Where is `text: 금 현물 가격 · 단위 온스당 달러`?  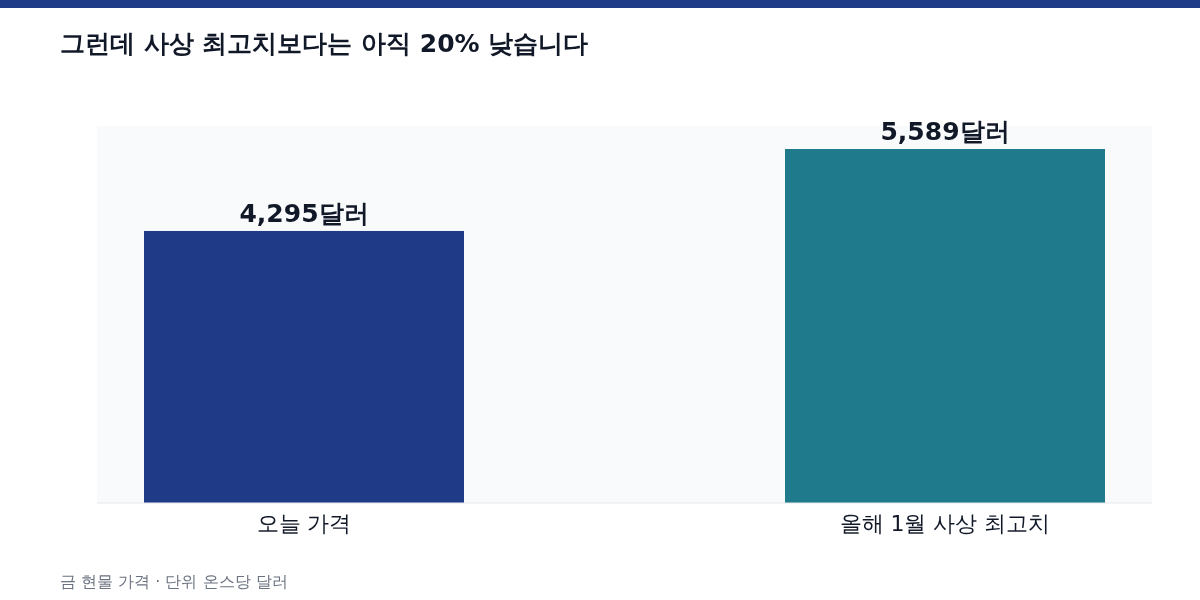
text: 금 현물 가격 · 단위 온스당 달러 is located at coordinates (174, 581).